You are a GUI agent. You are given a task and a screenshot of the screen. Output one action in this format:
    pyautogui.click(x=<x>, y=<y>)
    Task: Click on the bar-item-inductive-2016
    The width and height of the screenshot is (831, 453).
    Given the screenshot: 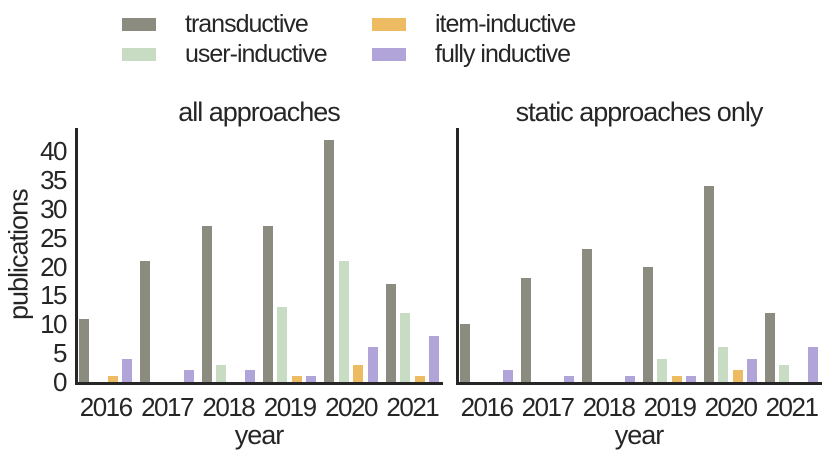 What is the action you would take?
    pyautogui.click(x=112, y=379)
    